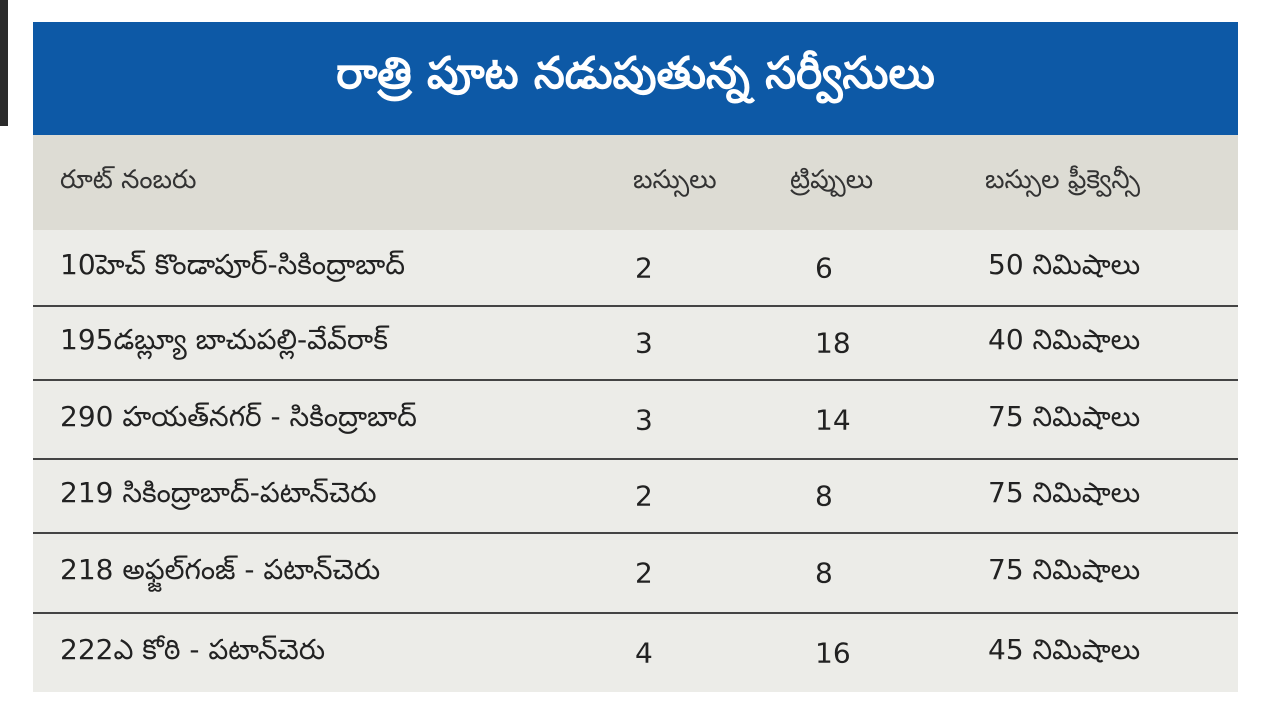 The height and width of the screenshot is (720, 1280). I want to click on table-cell: 222ఎ కోఠి - పటాన్‌చెరు, so click(193, 649).